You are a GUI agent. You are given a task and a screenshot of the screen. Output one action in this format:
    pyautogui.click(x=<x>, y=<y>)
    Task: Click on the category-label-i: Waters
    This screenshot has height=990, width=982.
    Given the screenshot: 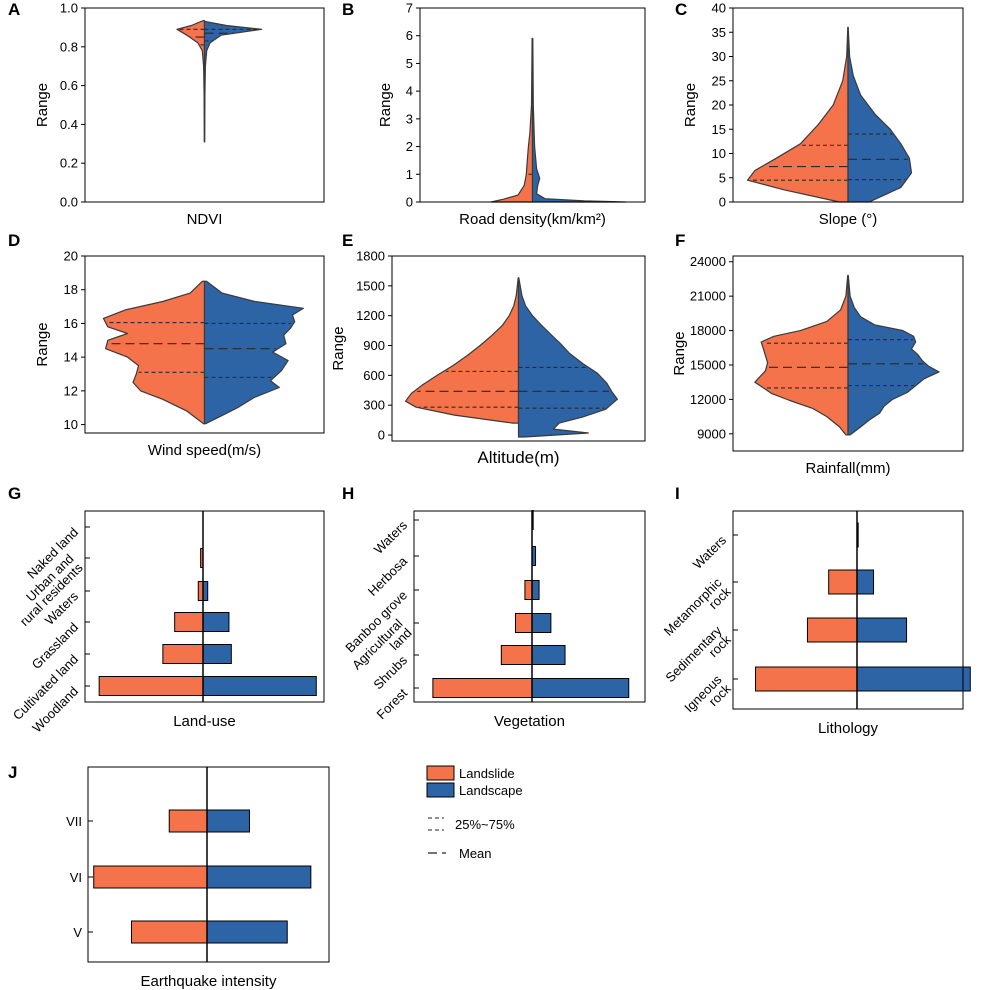 What is the action you would take?
    pyautogui.click(x=710, y=552)
    